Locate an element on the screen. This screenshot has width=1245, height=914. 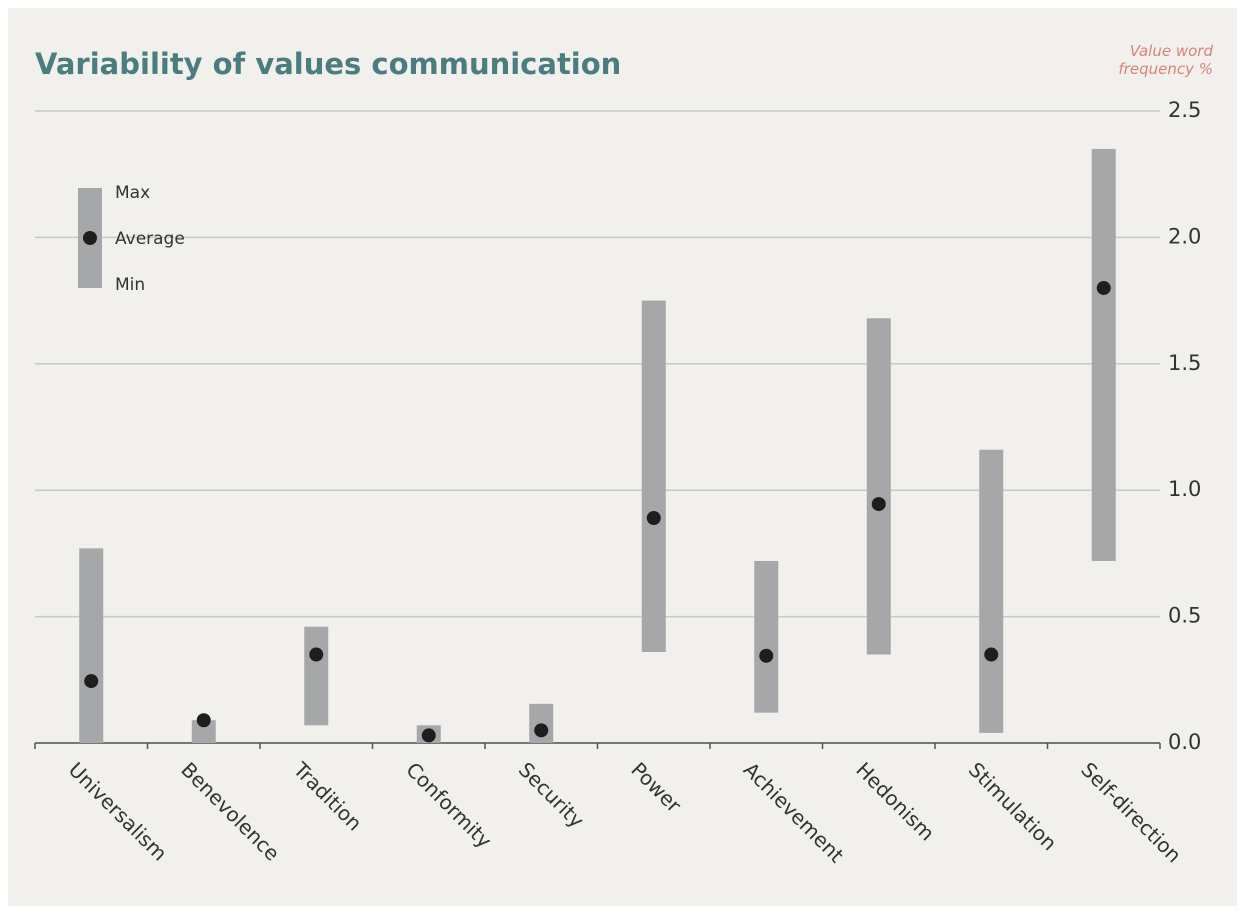
y-tick-label: 0.0 is located at coordinates (1184, 742).